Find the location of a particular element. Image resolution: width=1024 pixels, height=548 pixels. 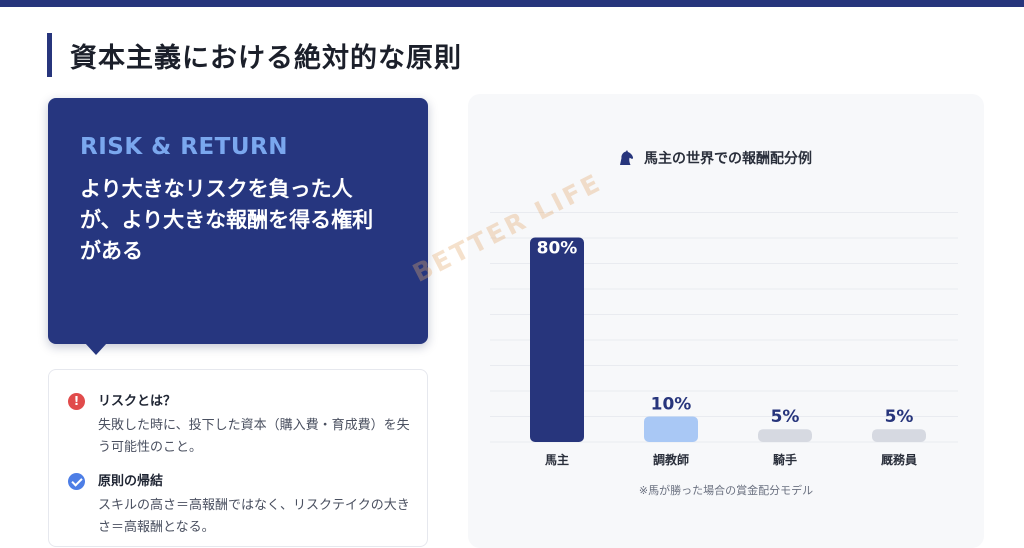

callout-body: より大きなリスクを負った人が、より大きな報酬を得る権利がある is located at coordinates (227, 220).